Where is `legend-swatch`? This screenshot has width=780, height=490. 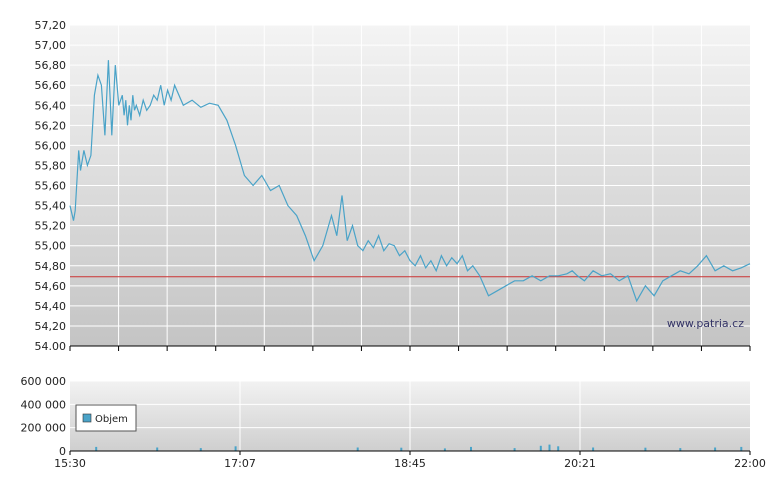
legend-swatch is located at coordinates (87, 418).